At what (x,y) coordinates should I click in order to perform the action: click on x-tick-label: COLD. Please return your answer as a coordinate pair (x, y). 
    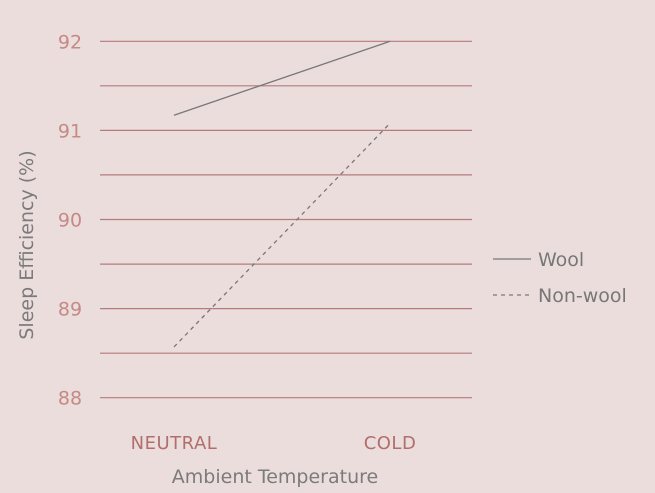
    Looking at the image, I should click on (390, 443).